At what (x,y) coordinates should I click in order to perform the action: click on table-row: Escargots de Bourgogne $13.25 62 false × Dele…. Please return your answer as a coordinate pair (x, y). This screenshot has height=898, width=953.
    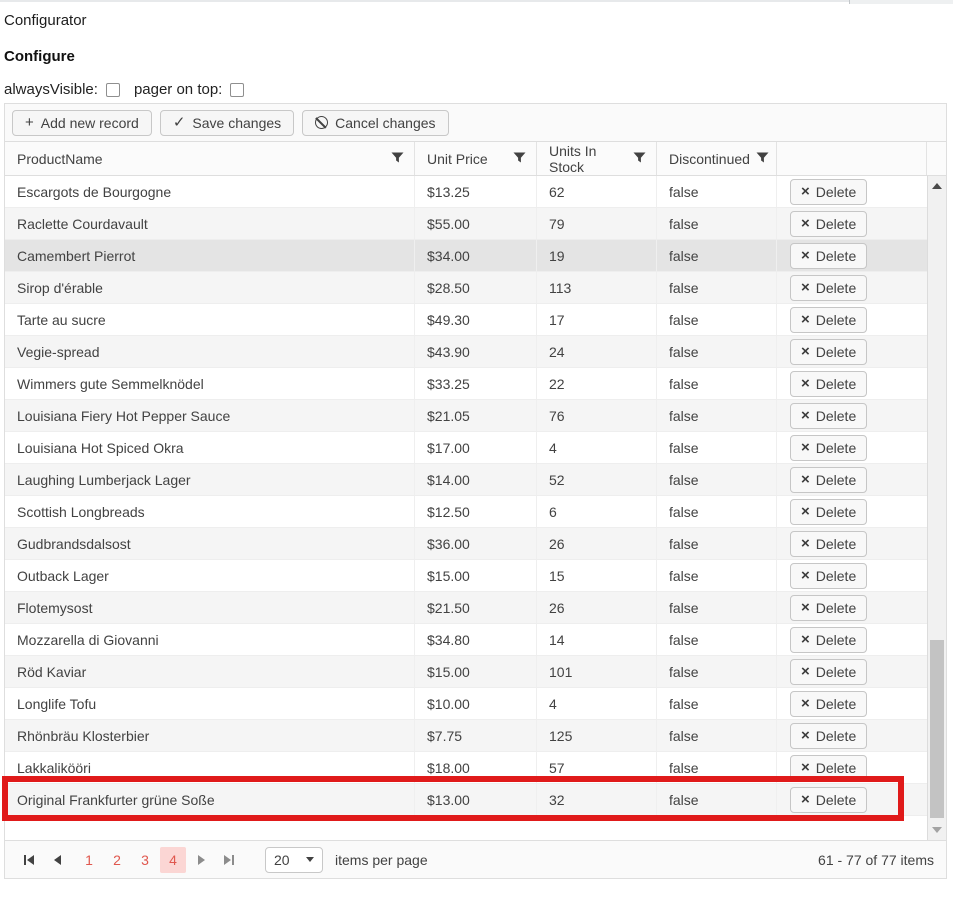
    Looking at the image, I should click on (475, 192).